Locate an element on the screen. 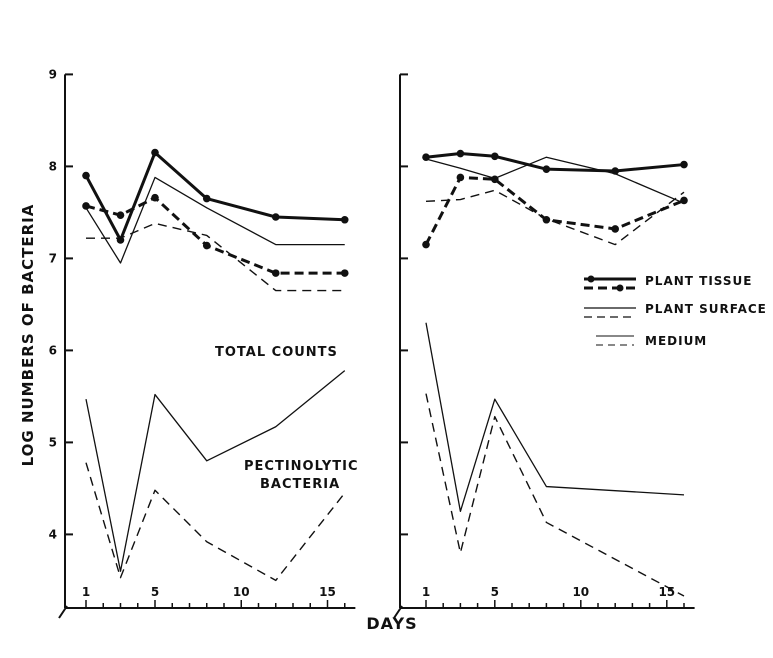 This screenshot has width=773, height=658. y-tick-label: 9 is located at coordinates (53, 74).